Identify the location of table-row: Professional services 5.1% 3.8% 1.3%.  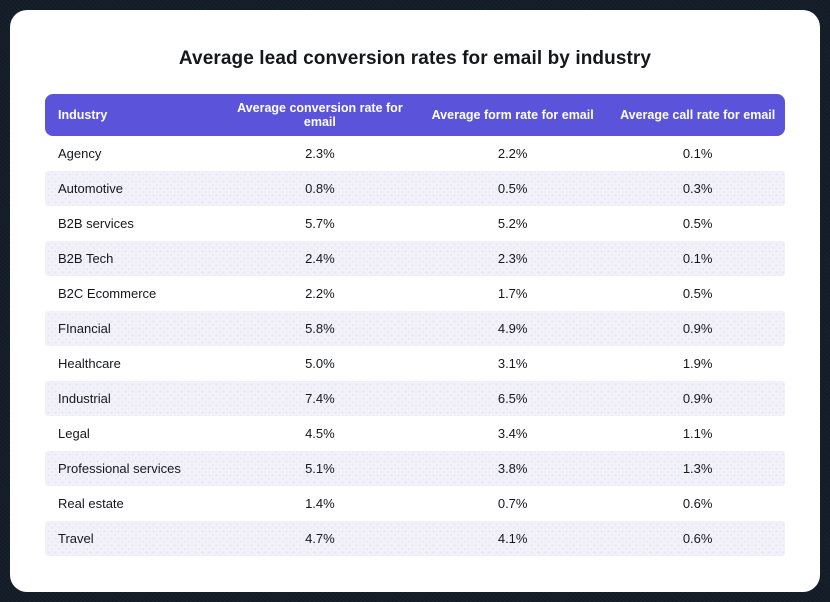
(415, 468).